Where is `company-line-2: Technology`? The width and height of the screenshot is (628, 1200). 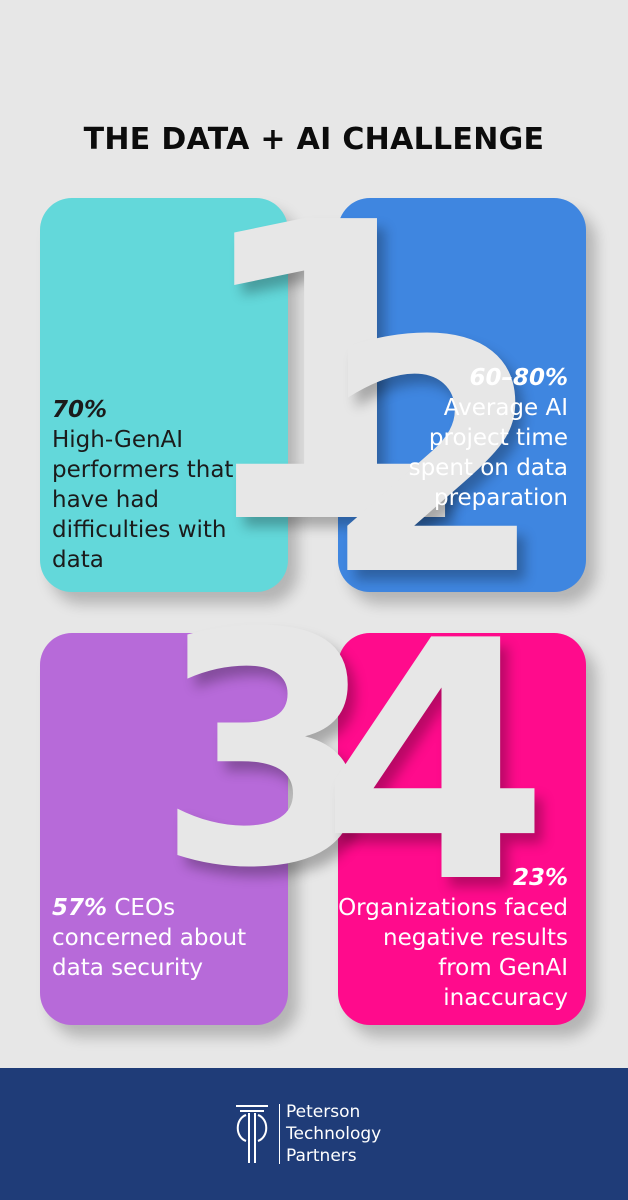 company-line-2: Technology is located at coordinates (334, 1134).